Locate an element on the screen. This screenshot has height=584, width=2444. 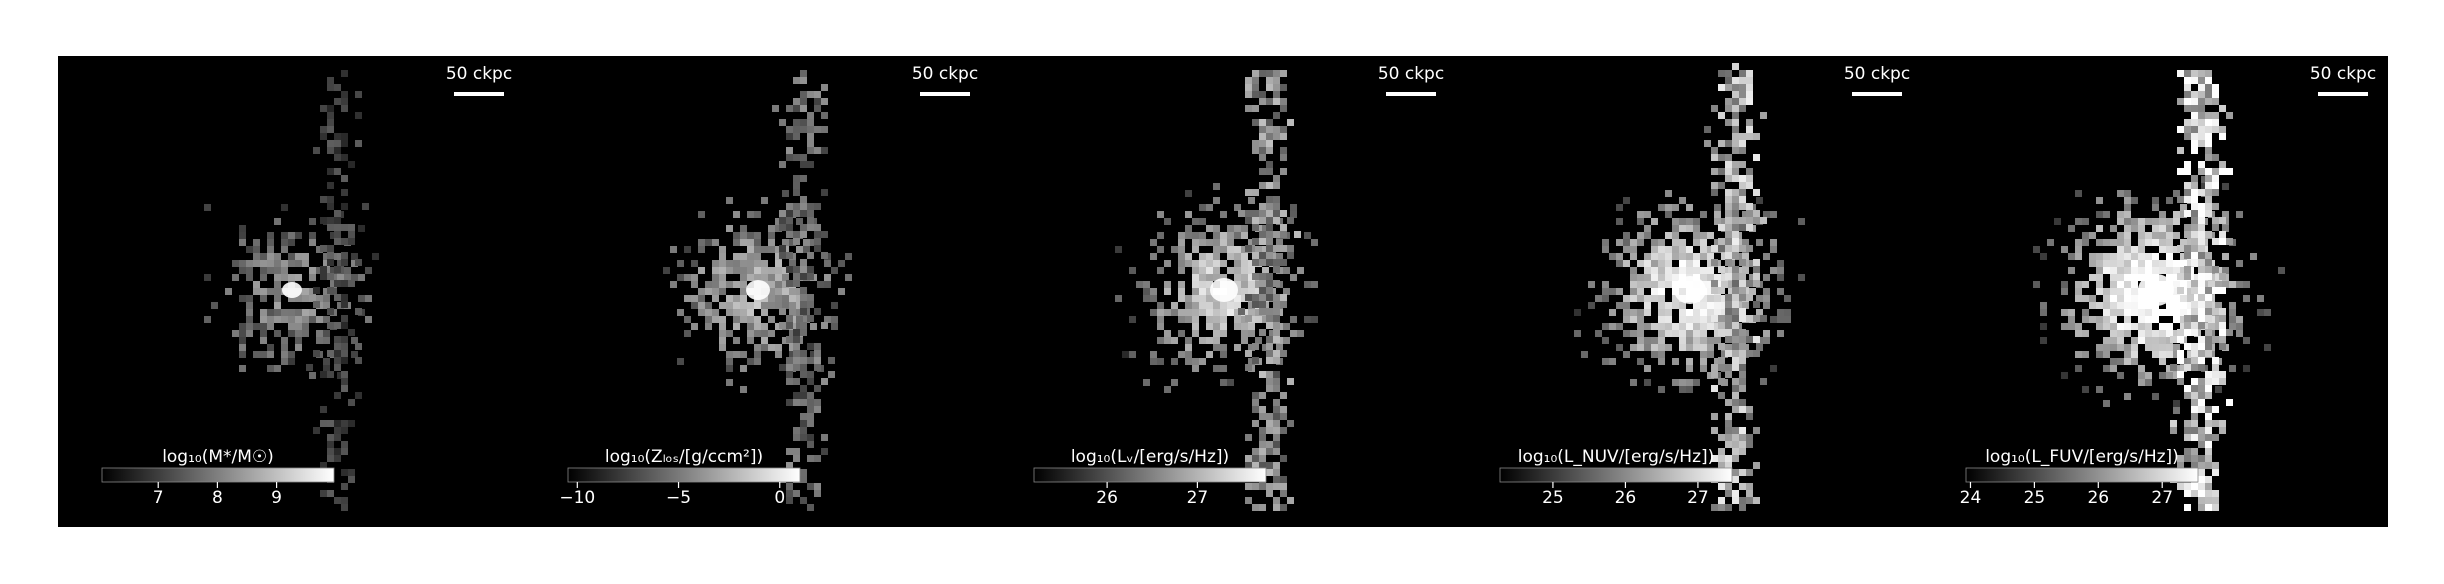
colorbar-tick-label: 24 is located at coordinates (1971, 498).